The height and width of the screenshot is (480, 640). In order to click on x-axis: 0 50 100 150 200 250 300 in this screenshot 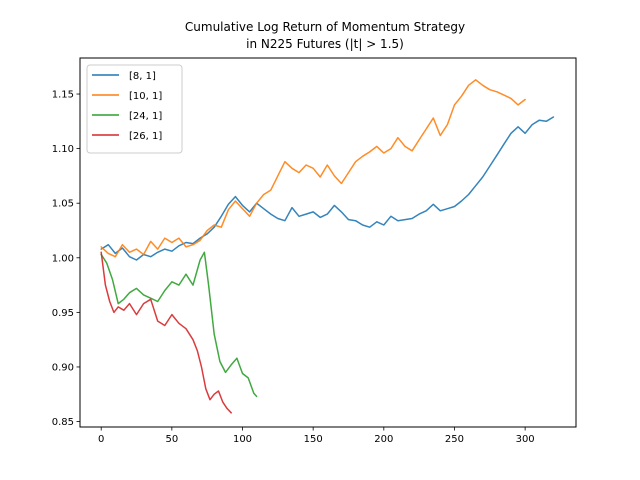, I will do `click(316, 436)`.